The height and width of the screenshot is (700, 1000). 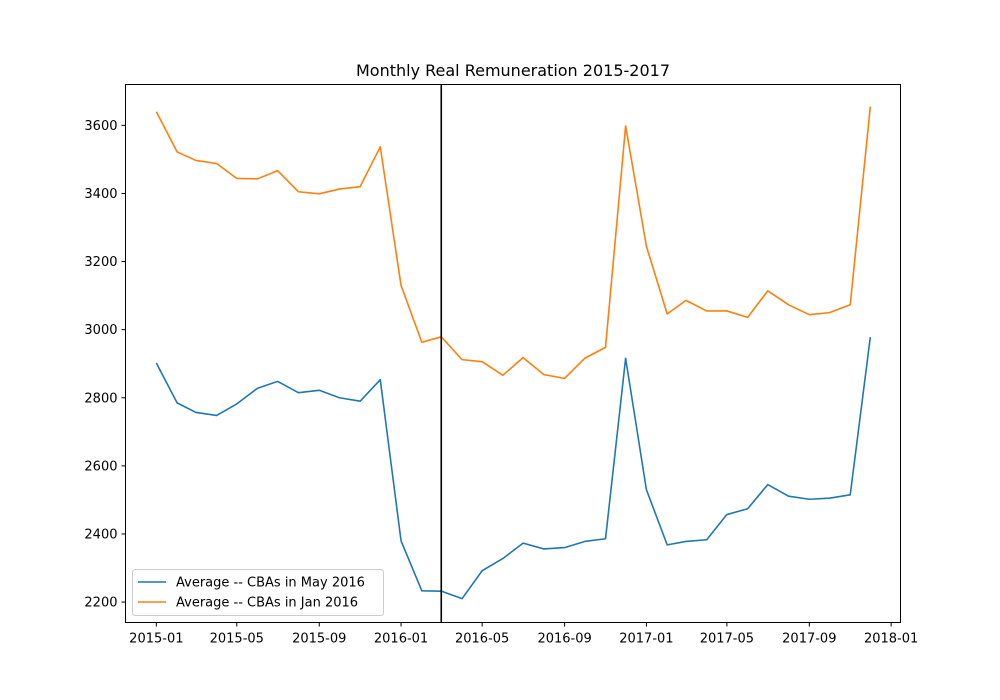 I want to click on y-tick-label: 3000, so click(x=100, y=330).